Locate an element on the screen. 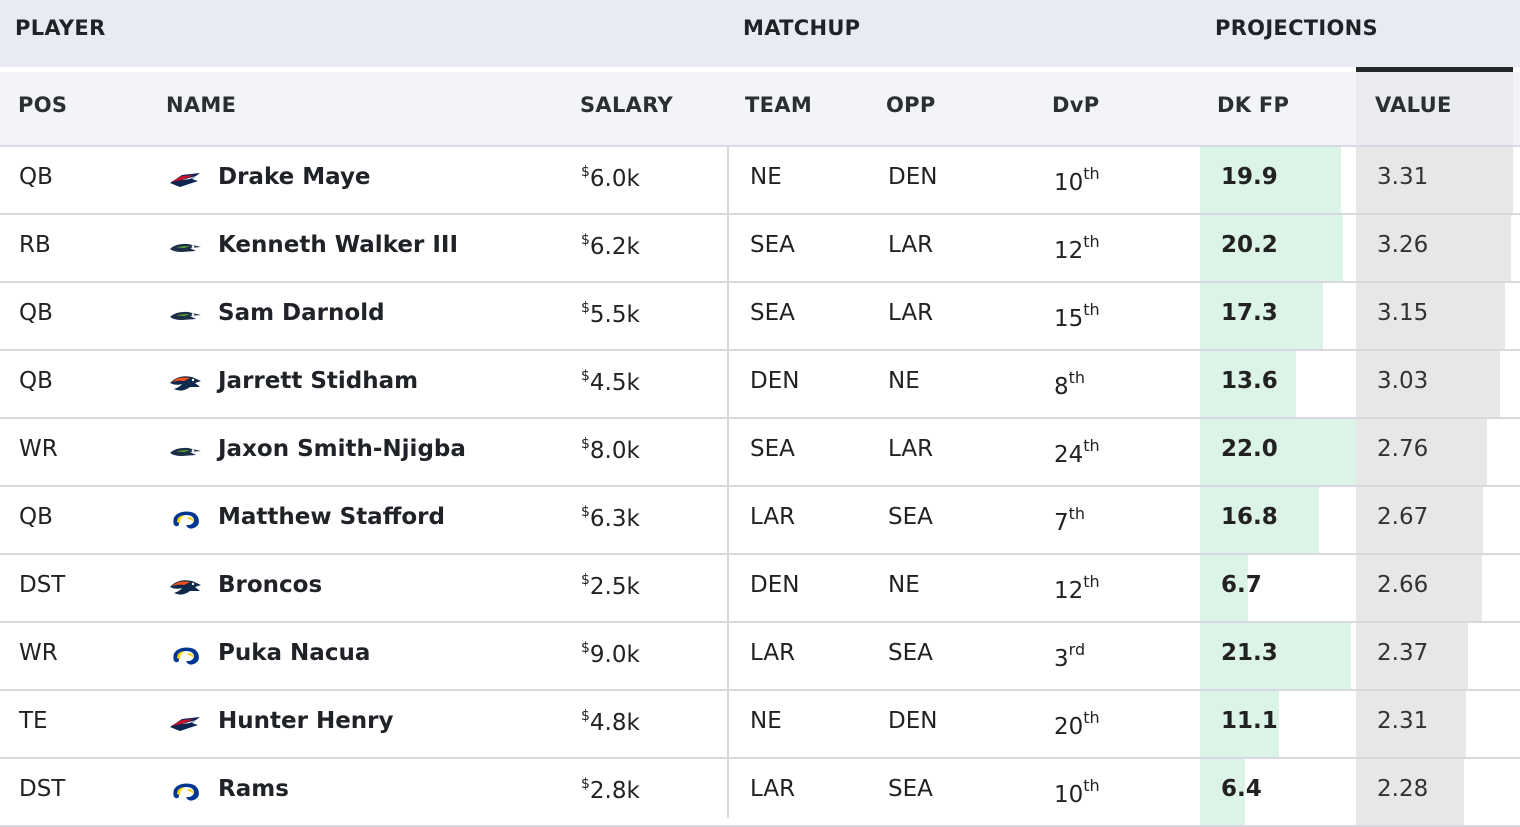 Image resolution: width=1520 pixels, height=827 pixels. dvp-ordinal-suffix: rd is located at coordinates (1077, 649).